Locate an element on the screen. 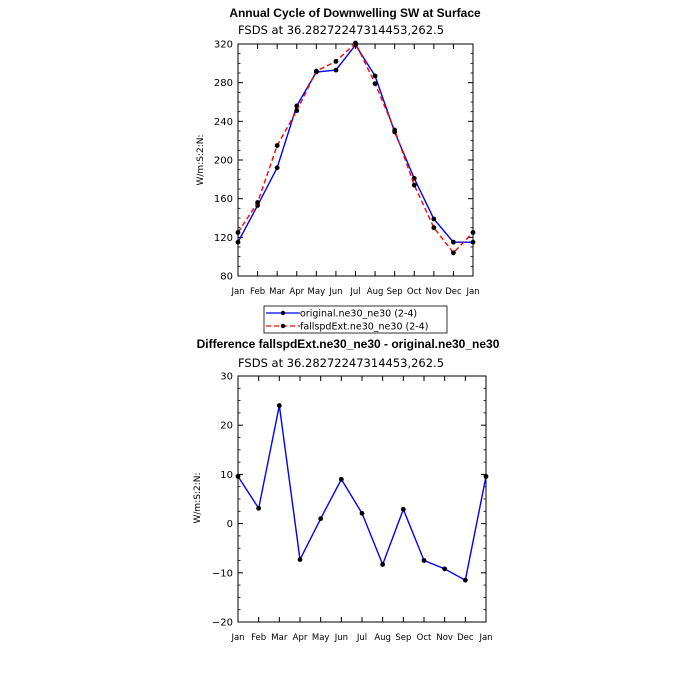 Image resolution: width=675 pixels, height=675 pixels. chart1-xtick-label: Nov is located at coordinates (434, 292).